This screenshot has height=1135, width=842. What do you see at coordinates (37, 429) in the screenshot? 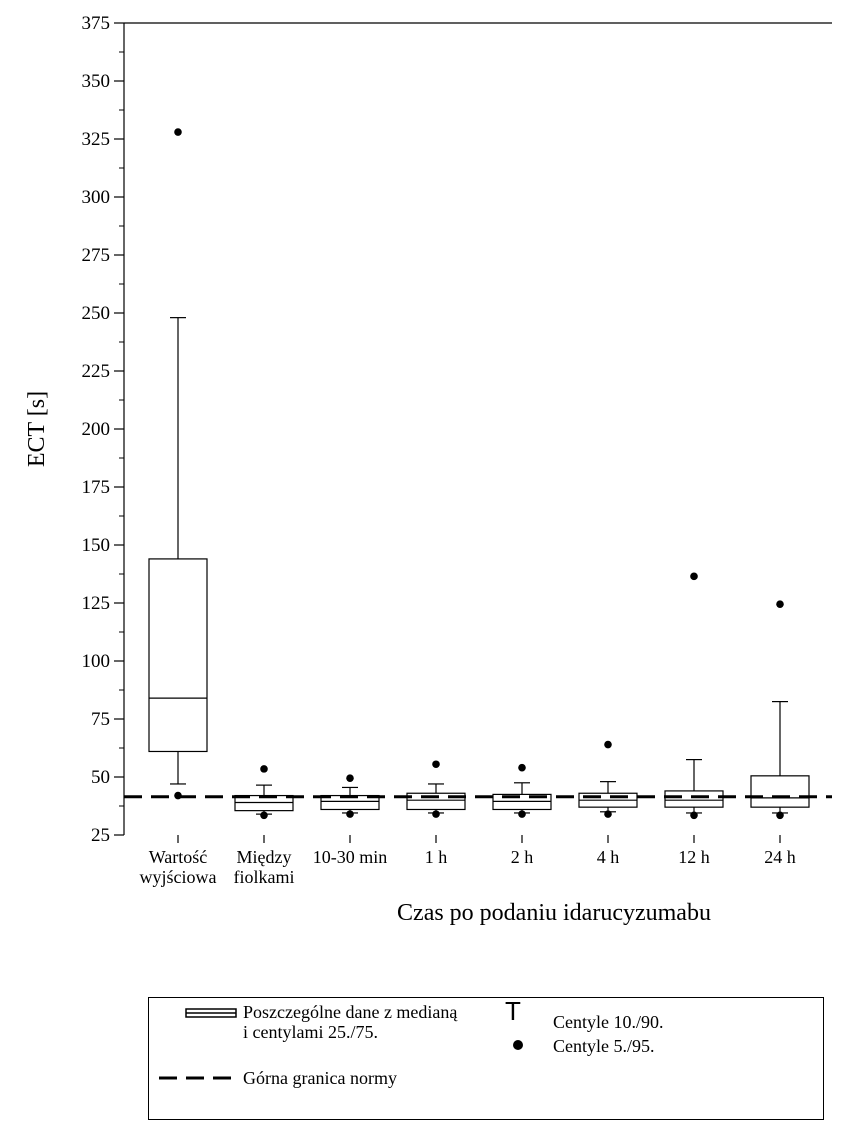
I see `y-axis-label: ECT [s]` at bounding box center [37, 429].